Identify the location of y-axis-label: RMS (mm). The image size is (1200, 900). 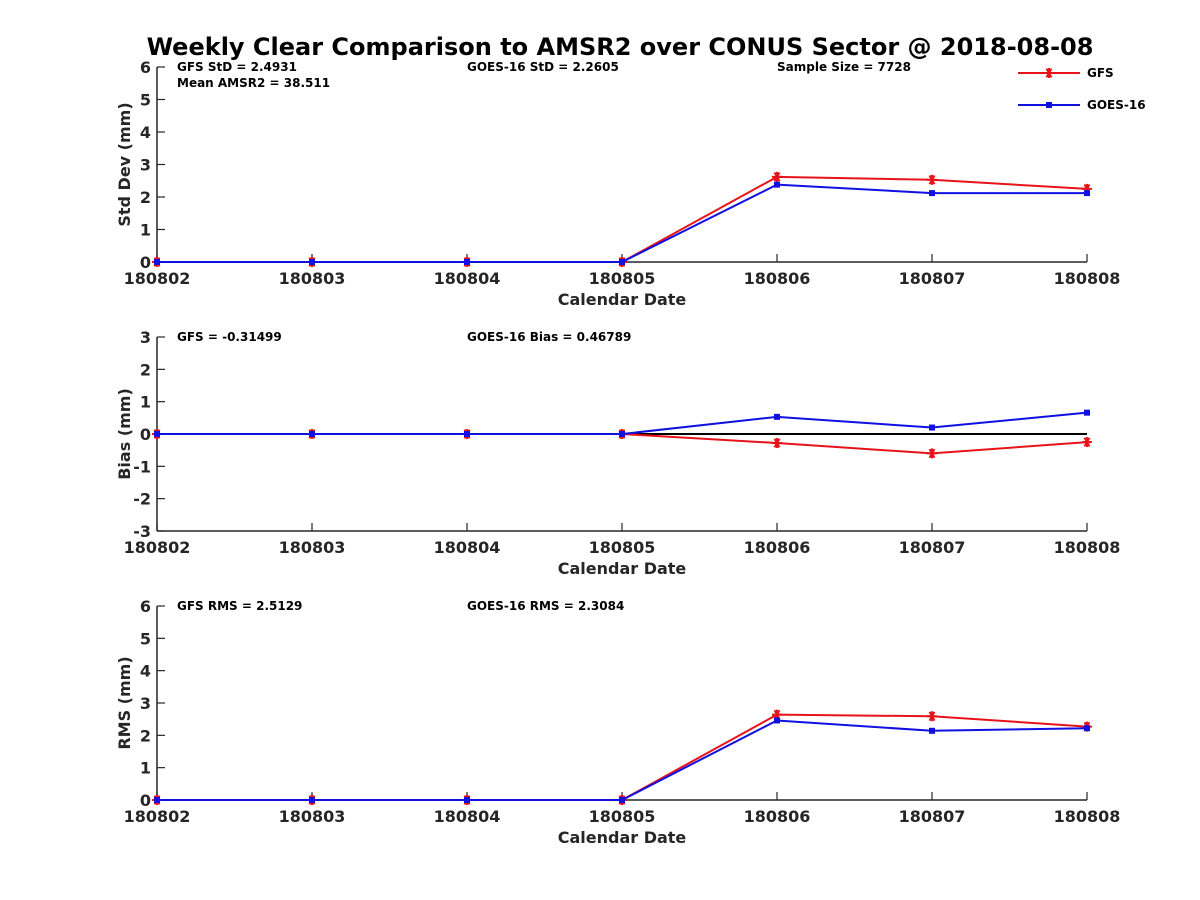
(124, 702).